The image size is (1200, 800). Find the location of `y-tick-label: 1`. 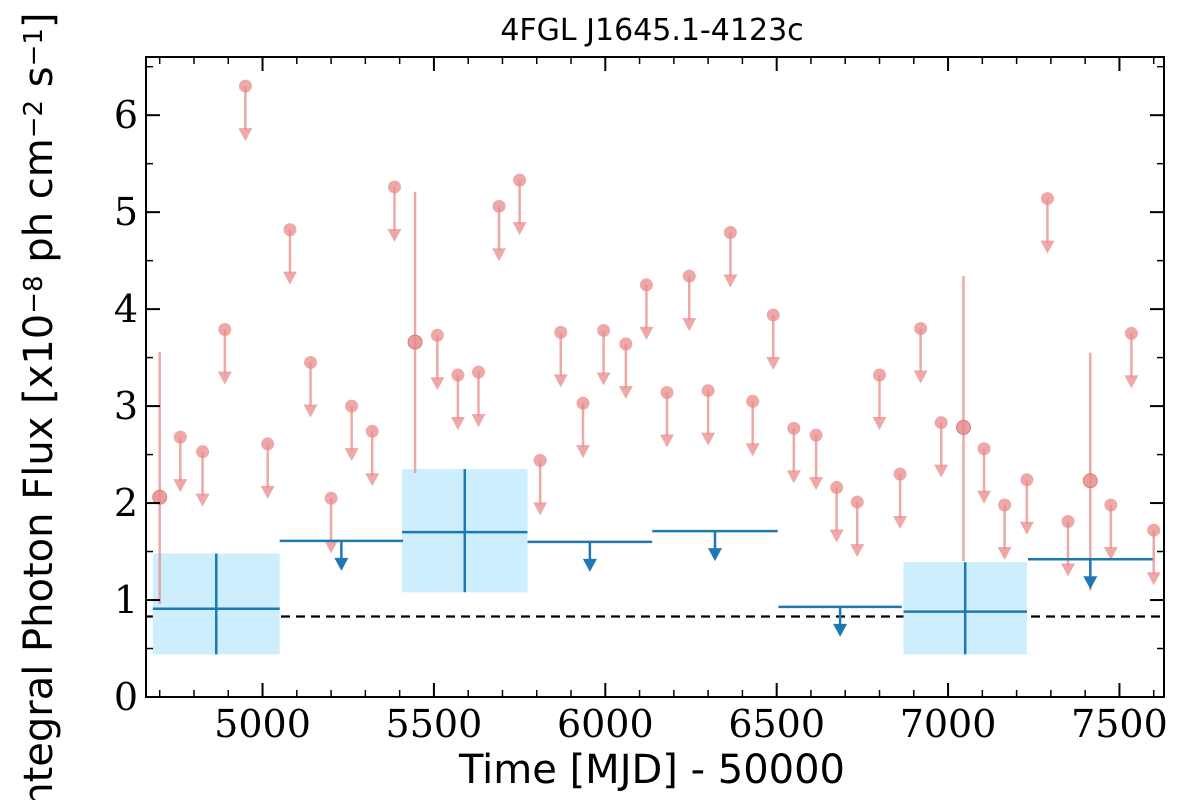

y-tick-label: 1 is located at coordinates (126, 600).